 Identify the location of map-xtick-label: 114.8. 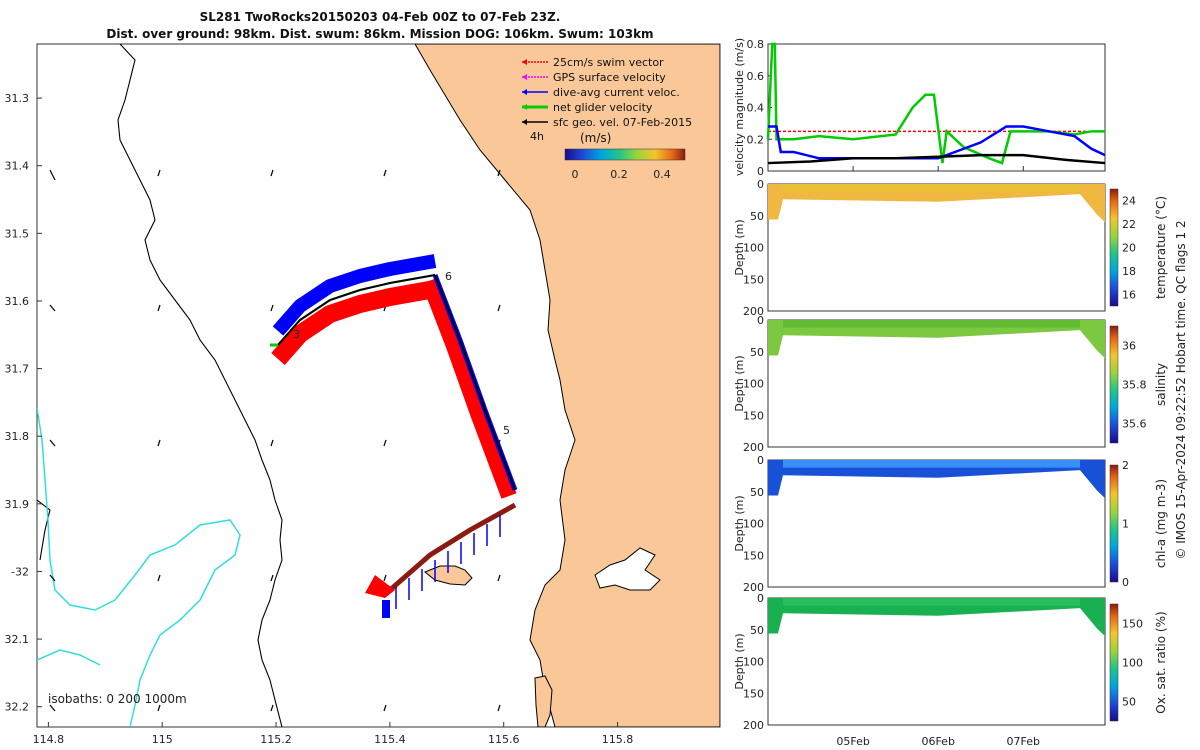
(49, 739).